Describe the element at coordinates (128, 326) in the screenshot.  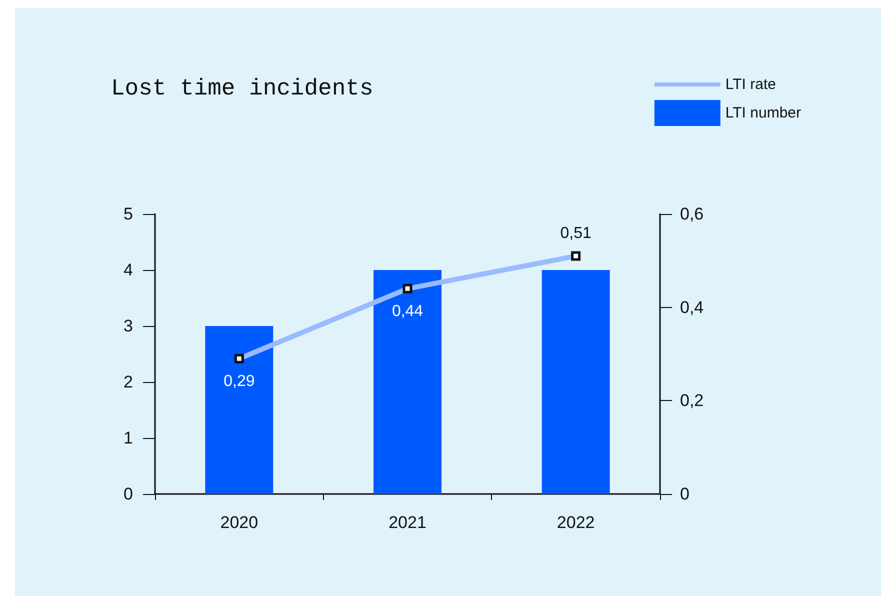
I see `y-tick-label: 3` at that location.